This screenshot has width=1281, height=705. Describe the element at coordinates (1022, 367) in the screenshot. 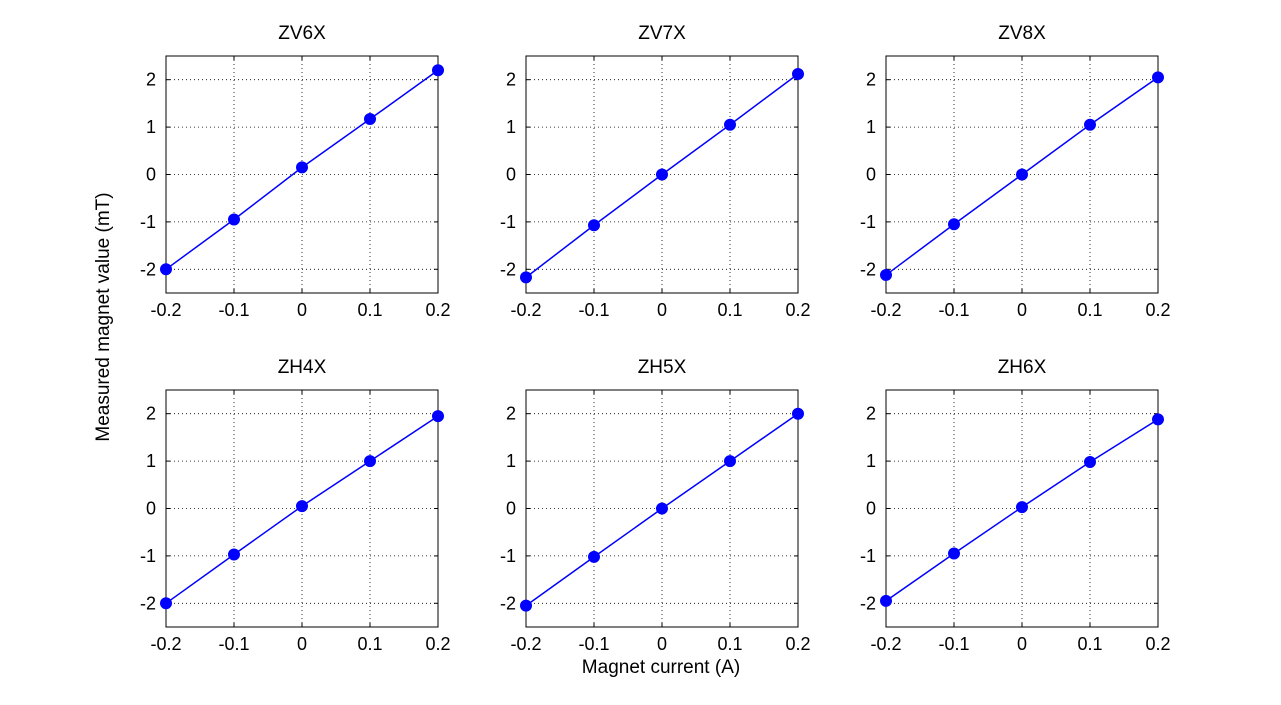

I see `subplot-title: ZH6X` at that location.